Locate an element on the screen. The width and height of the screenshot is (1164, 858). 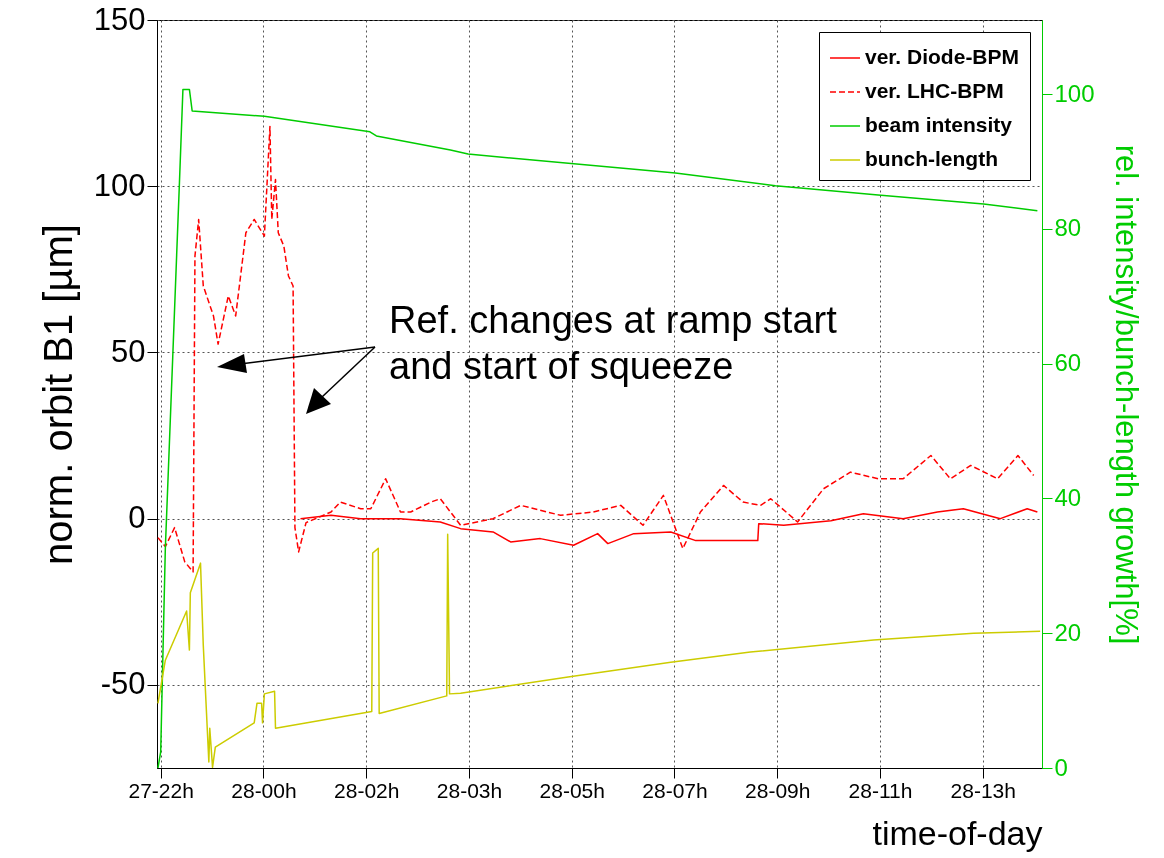
y2-tick-label: 40 is located at coordinates (1068, 497).